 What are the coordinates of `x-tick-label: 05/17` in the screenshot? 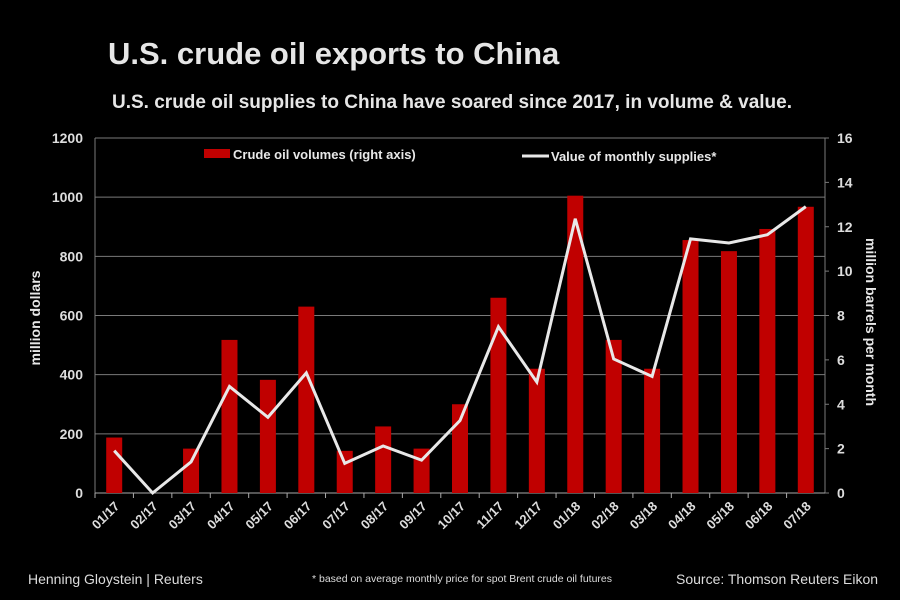 It's located at (259, 516).